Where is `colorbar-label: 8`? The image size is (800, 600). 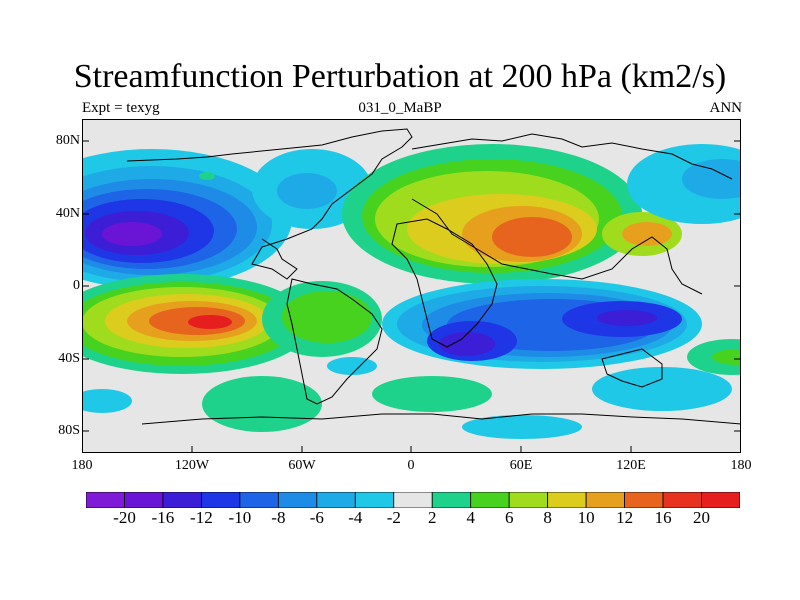 colorbar-label: 8 is located at coordinates (547, 517).